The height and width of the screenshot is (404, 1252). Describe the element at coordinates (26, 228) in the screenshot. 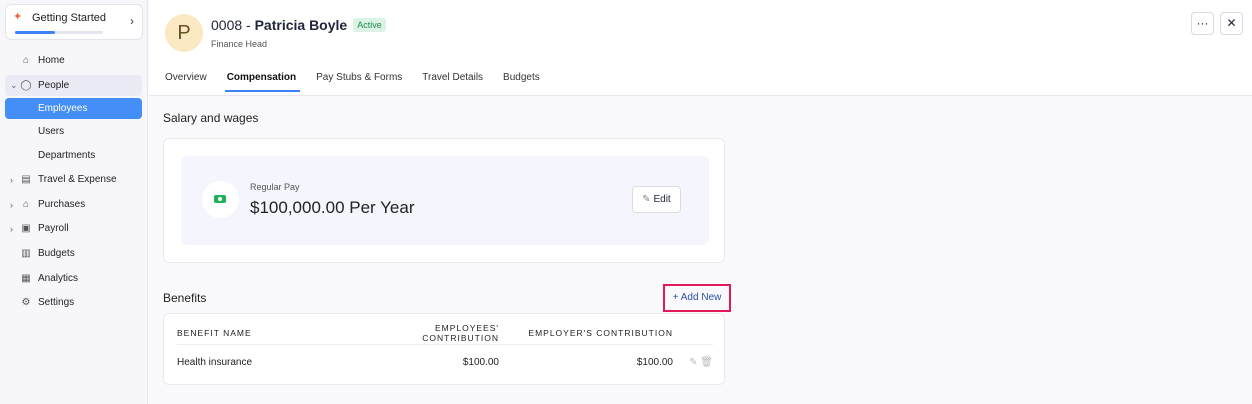

I see `payroll-icon: ▣` at that location.